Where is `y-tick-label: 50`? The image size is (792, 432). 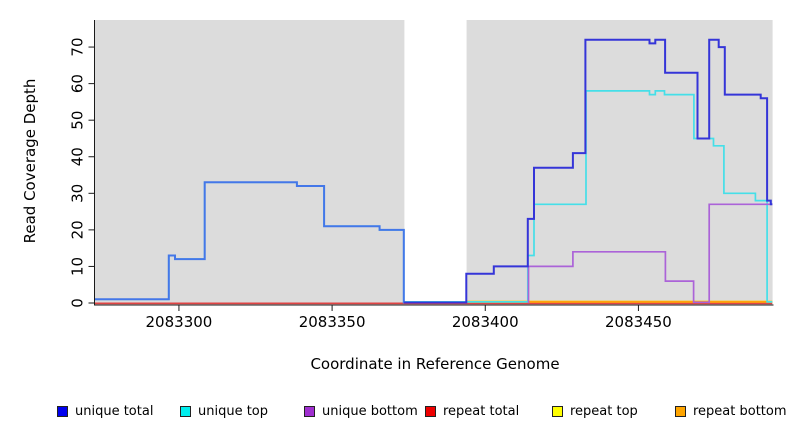 y-tick-label: 50 is located at coordinates (78, 120).